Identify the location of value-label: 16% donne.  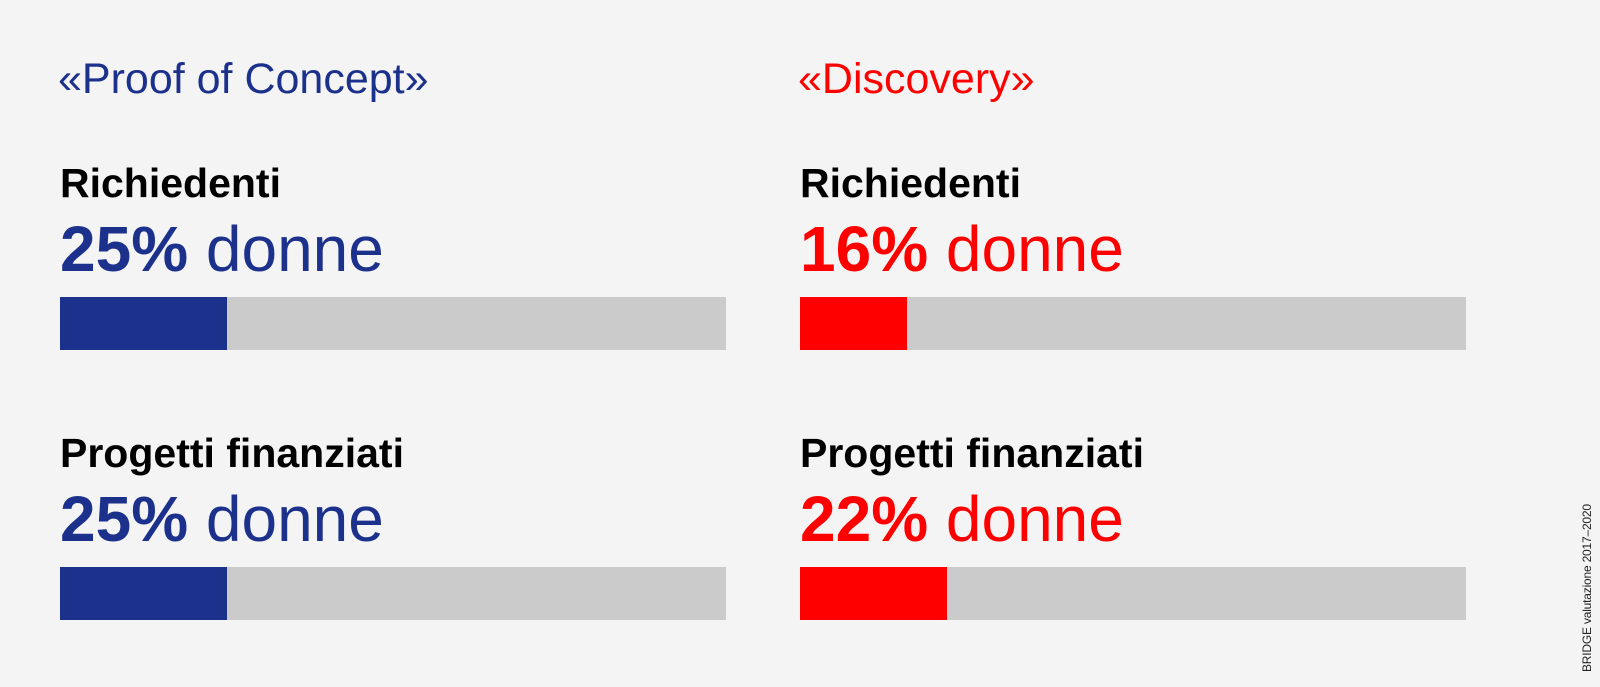
(962, 249).